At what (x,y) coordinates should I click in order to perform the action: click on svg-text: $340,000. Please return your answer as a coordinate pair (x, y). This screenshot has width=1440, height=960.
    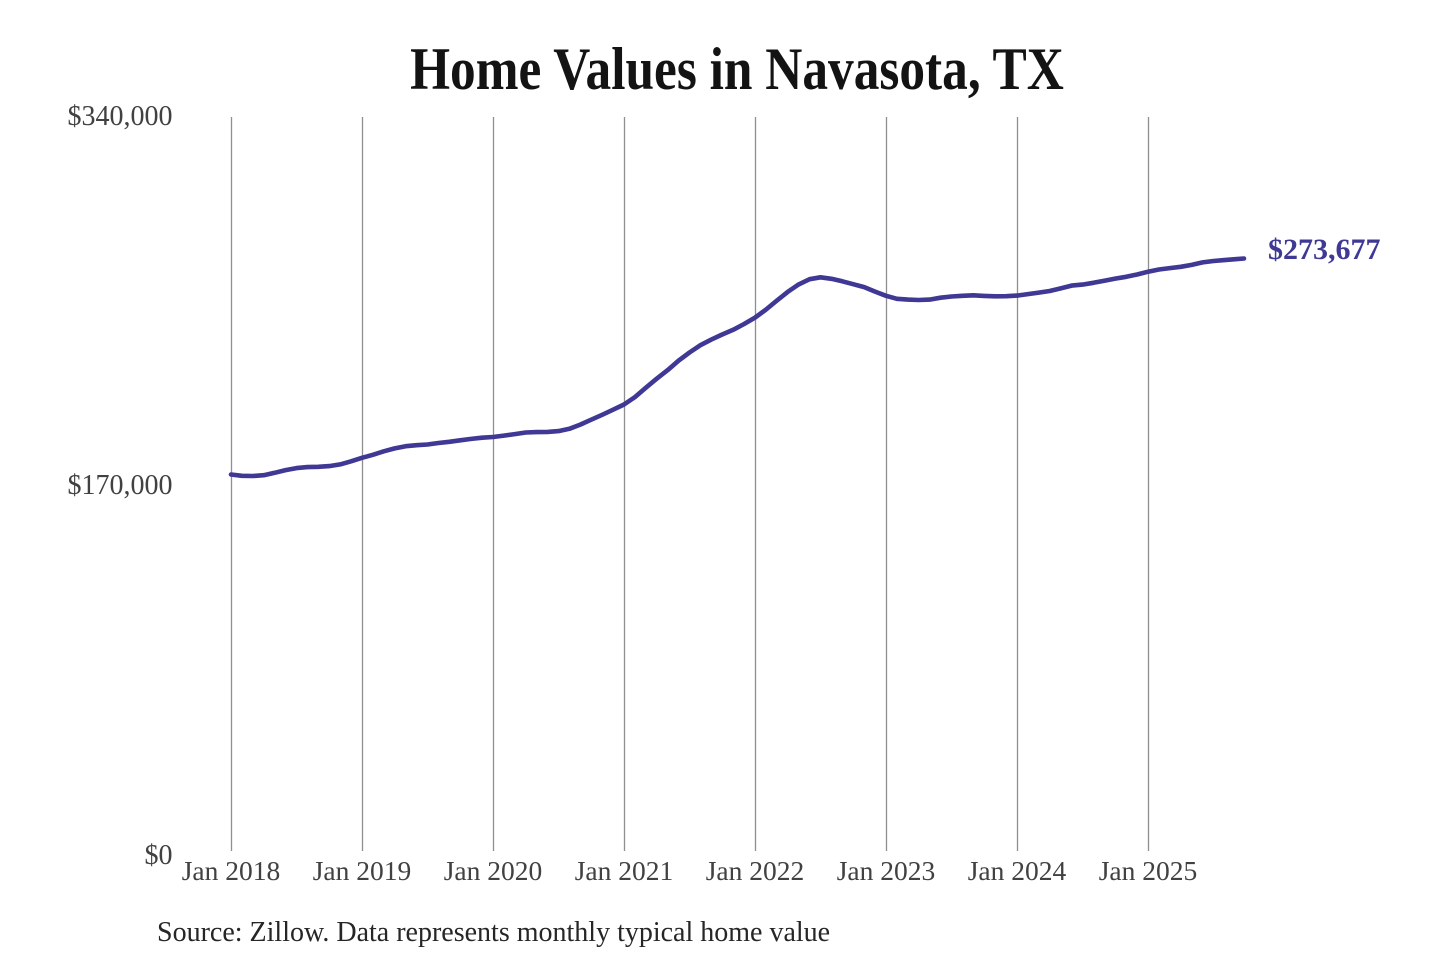
    Looking at the image, I should click on (120, 116).